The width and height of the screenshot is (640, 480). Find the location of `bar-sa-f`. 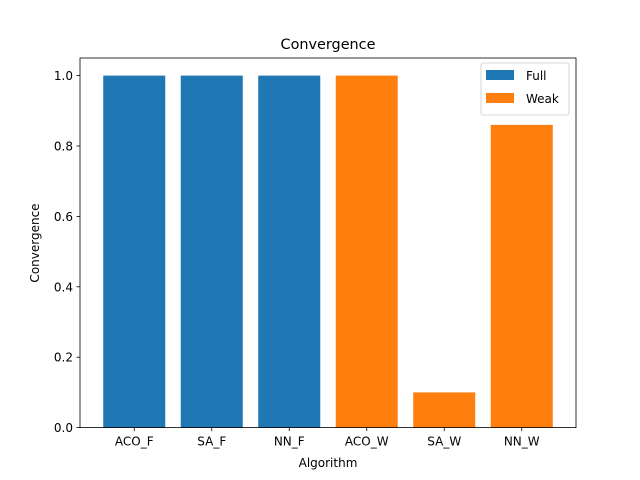

bar-sa-f is located at coordinates (211, 251).